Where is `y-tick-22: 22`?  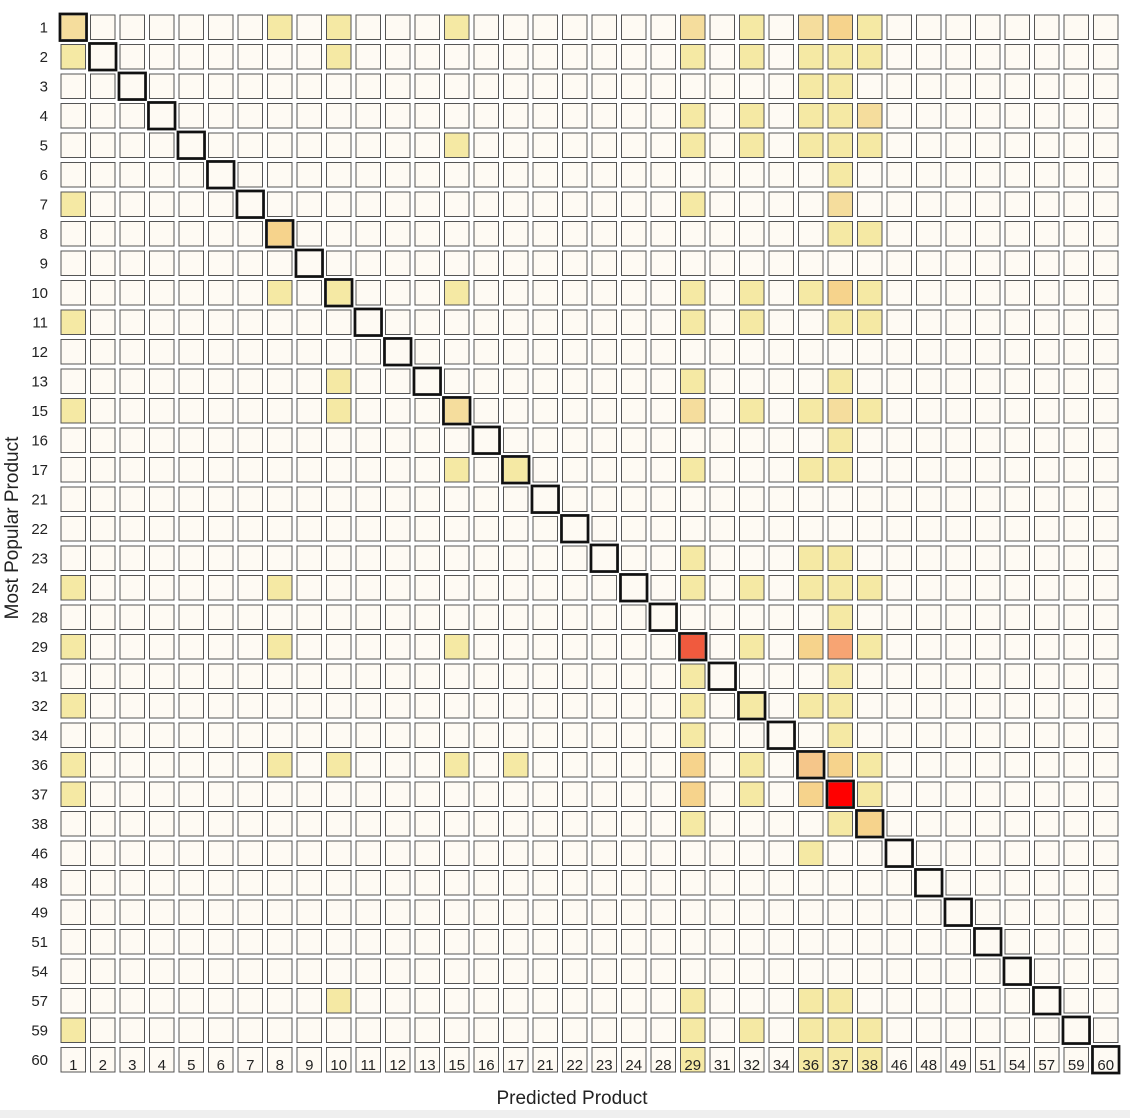
y-tick-22: 22 is located at coordinates (39, 529).